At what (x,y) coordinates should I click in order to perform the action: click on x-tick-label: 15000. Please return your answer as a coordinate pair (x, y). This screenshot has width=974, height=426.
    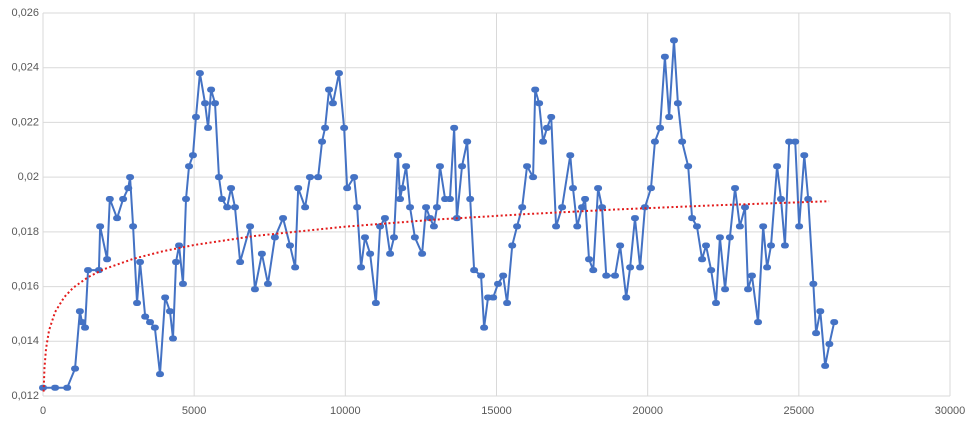
    Looking at the image, I should click on (496, 411).